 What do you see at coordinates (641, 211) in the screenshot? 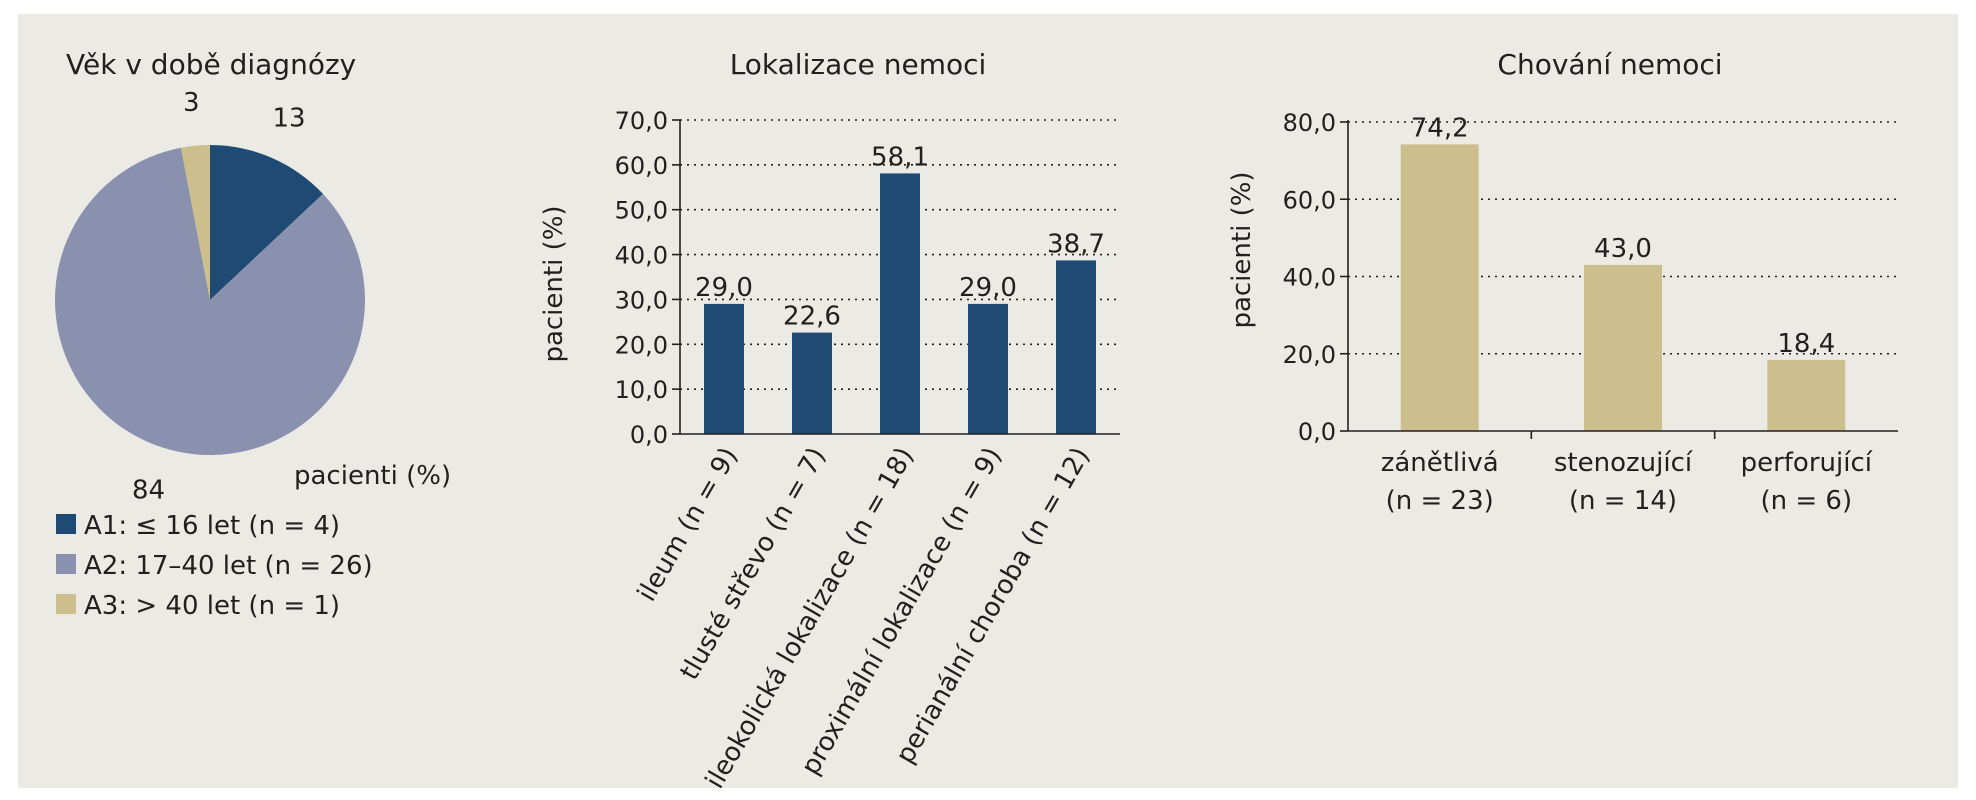
I see `bar1-tick-label-5: 50,0` at bounding box center [641, 211].